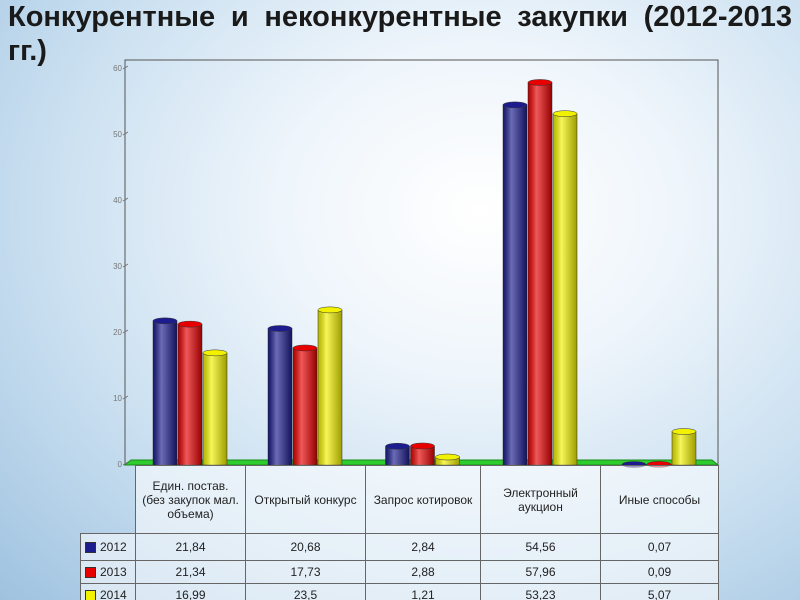 The height and width of the screenshot is (600, 800). Describe the element at coordinates (117, 332) in the screenshot. I see `y-tick-label: 20` at that location.